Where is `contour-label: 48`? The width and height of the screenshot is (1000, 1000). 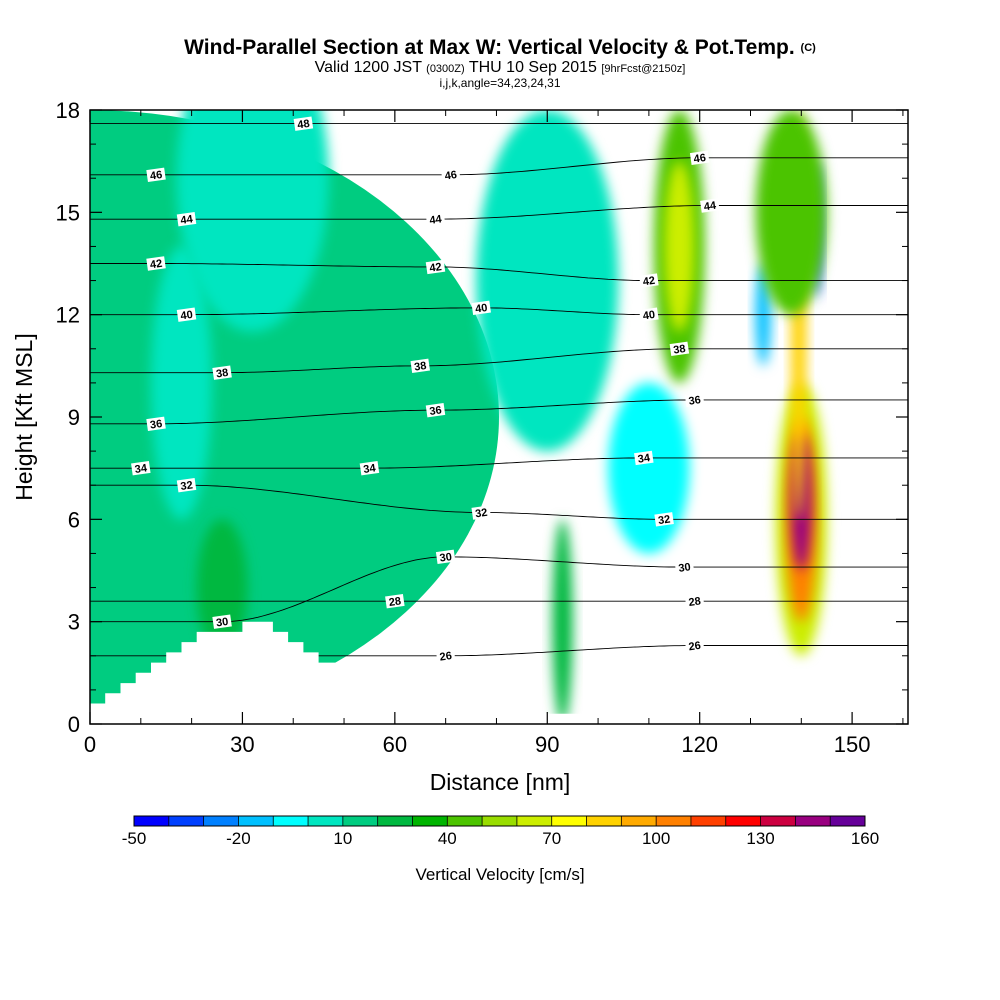 contour-label: 48 is located at coordinates (303, 123).